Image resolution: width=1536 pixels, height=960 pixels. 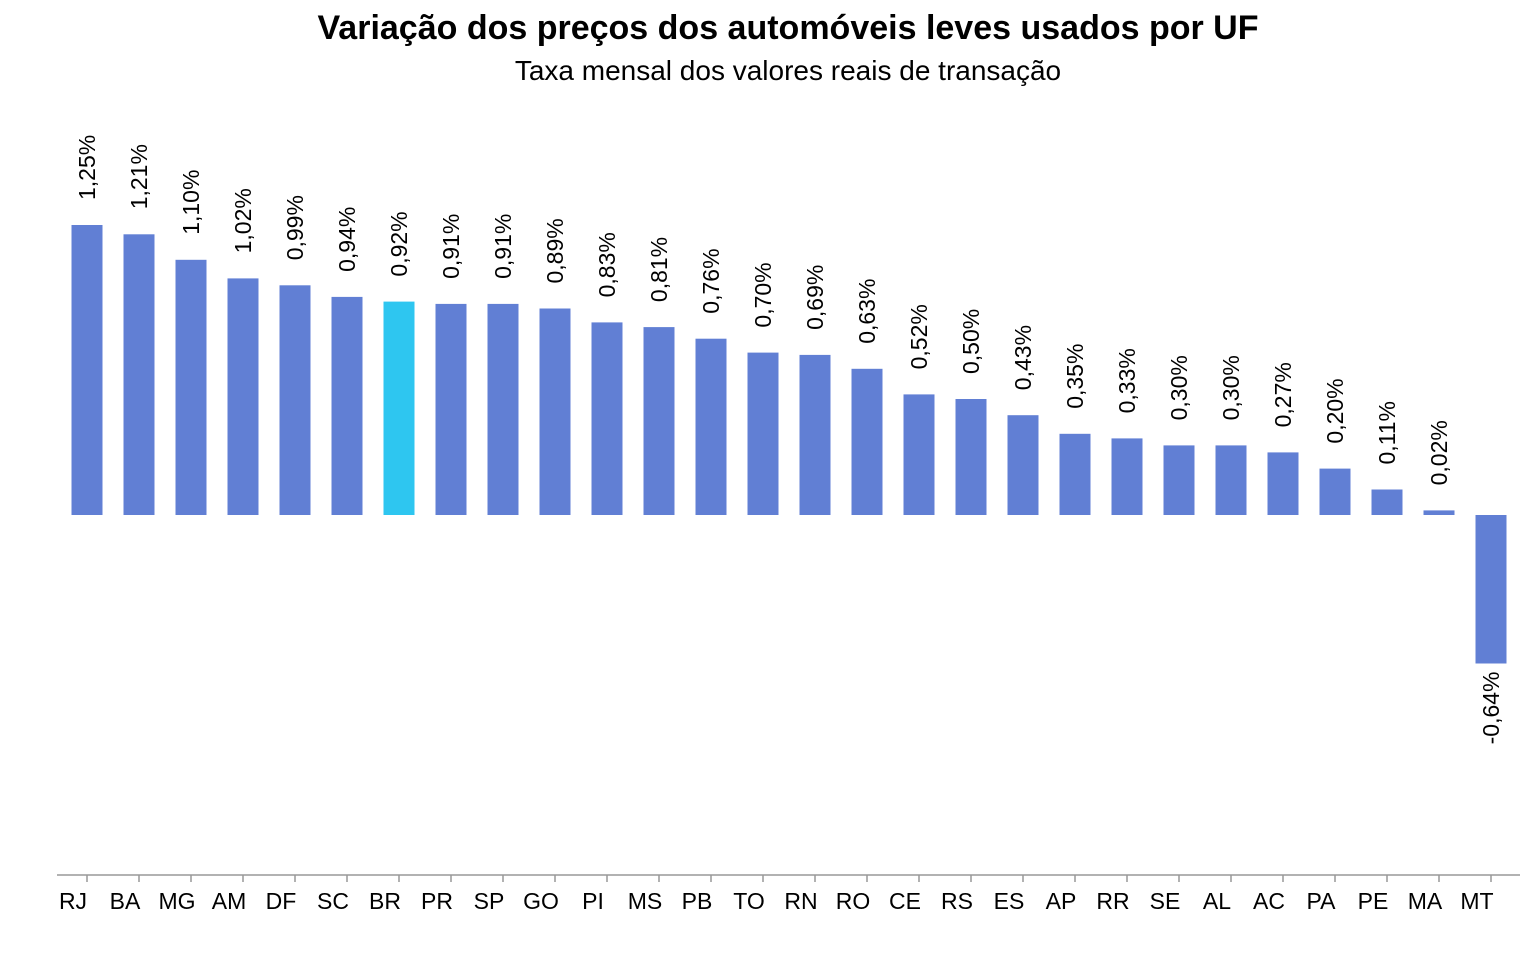 I want to click on bar-mg, so click(x=191, y=387).